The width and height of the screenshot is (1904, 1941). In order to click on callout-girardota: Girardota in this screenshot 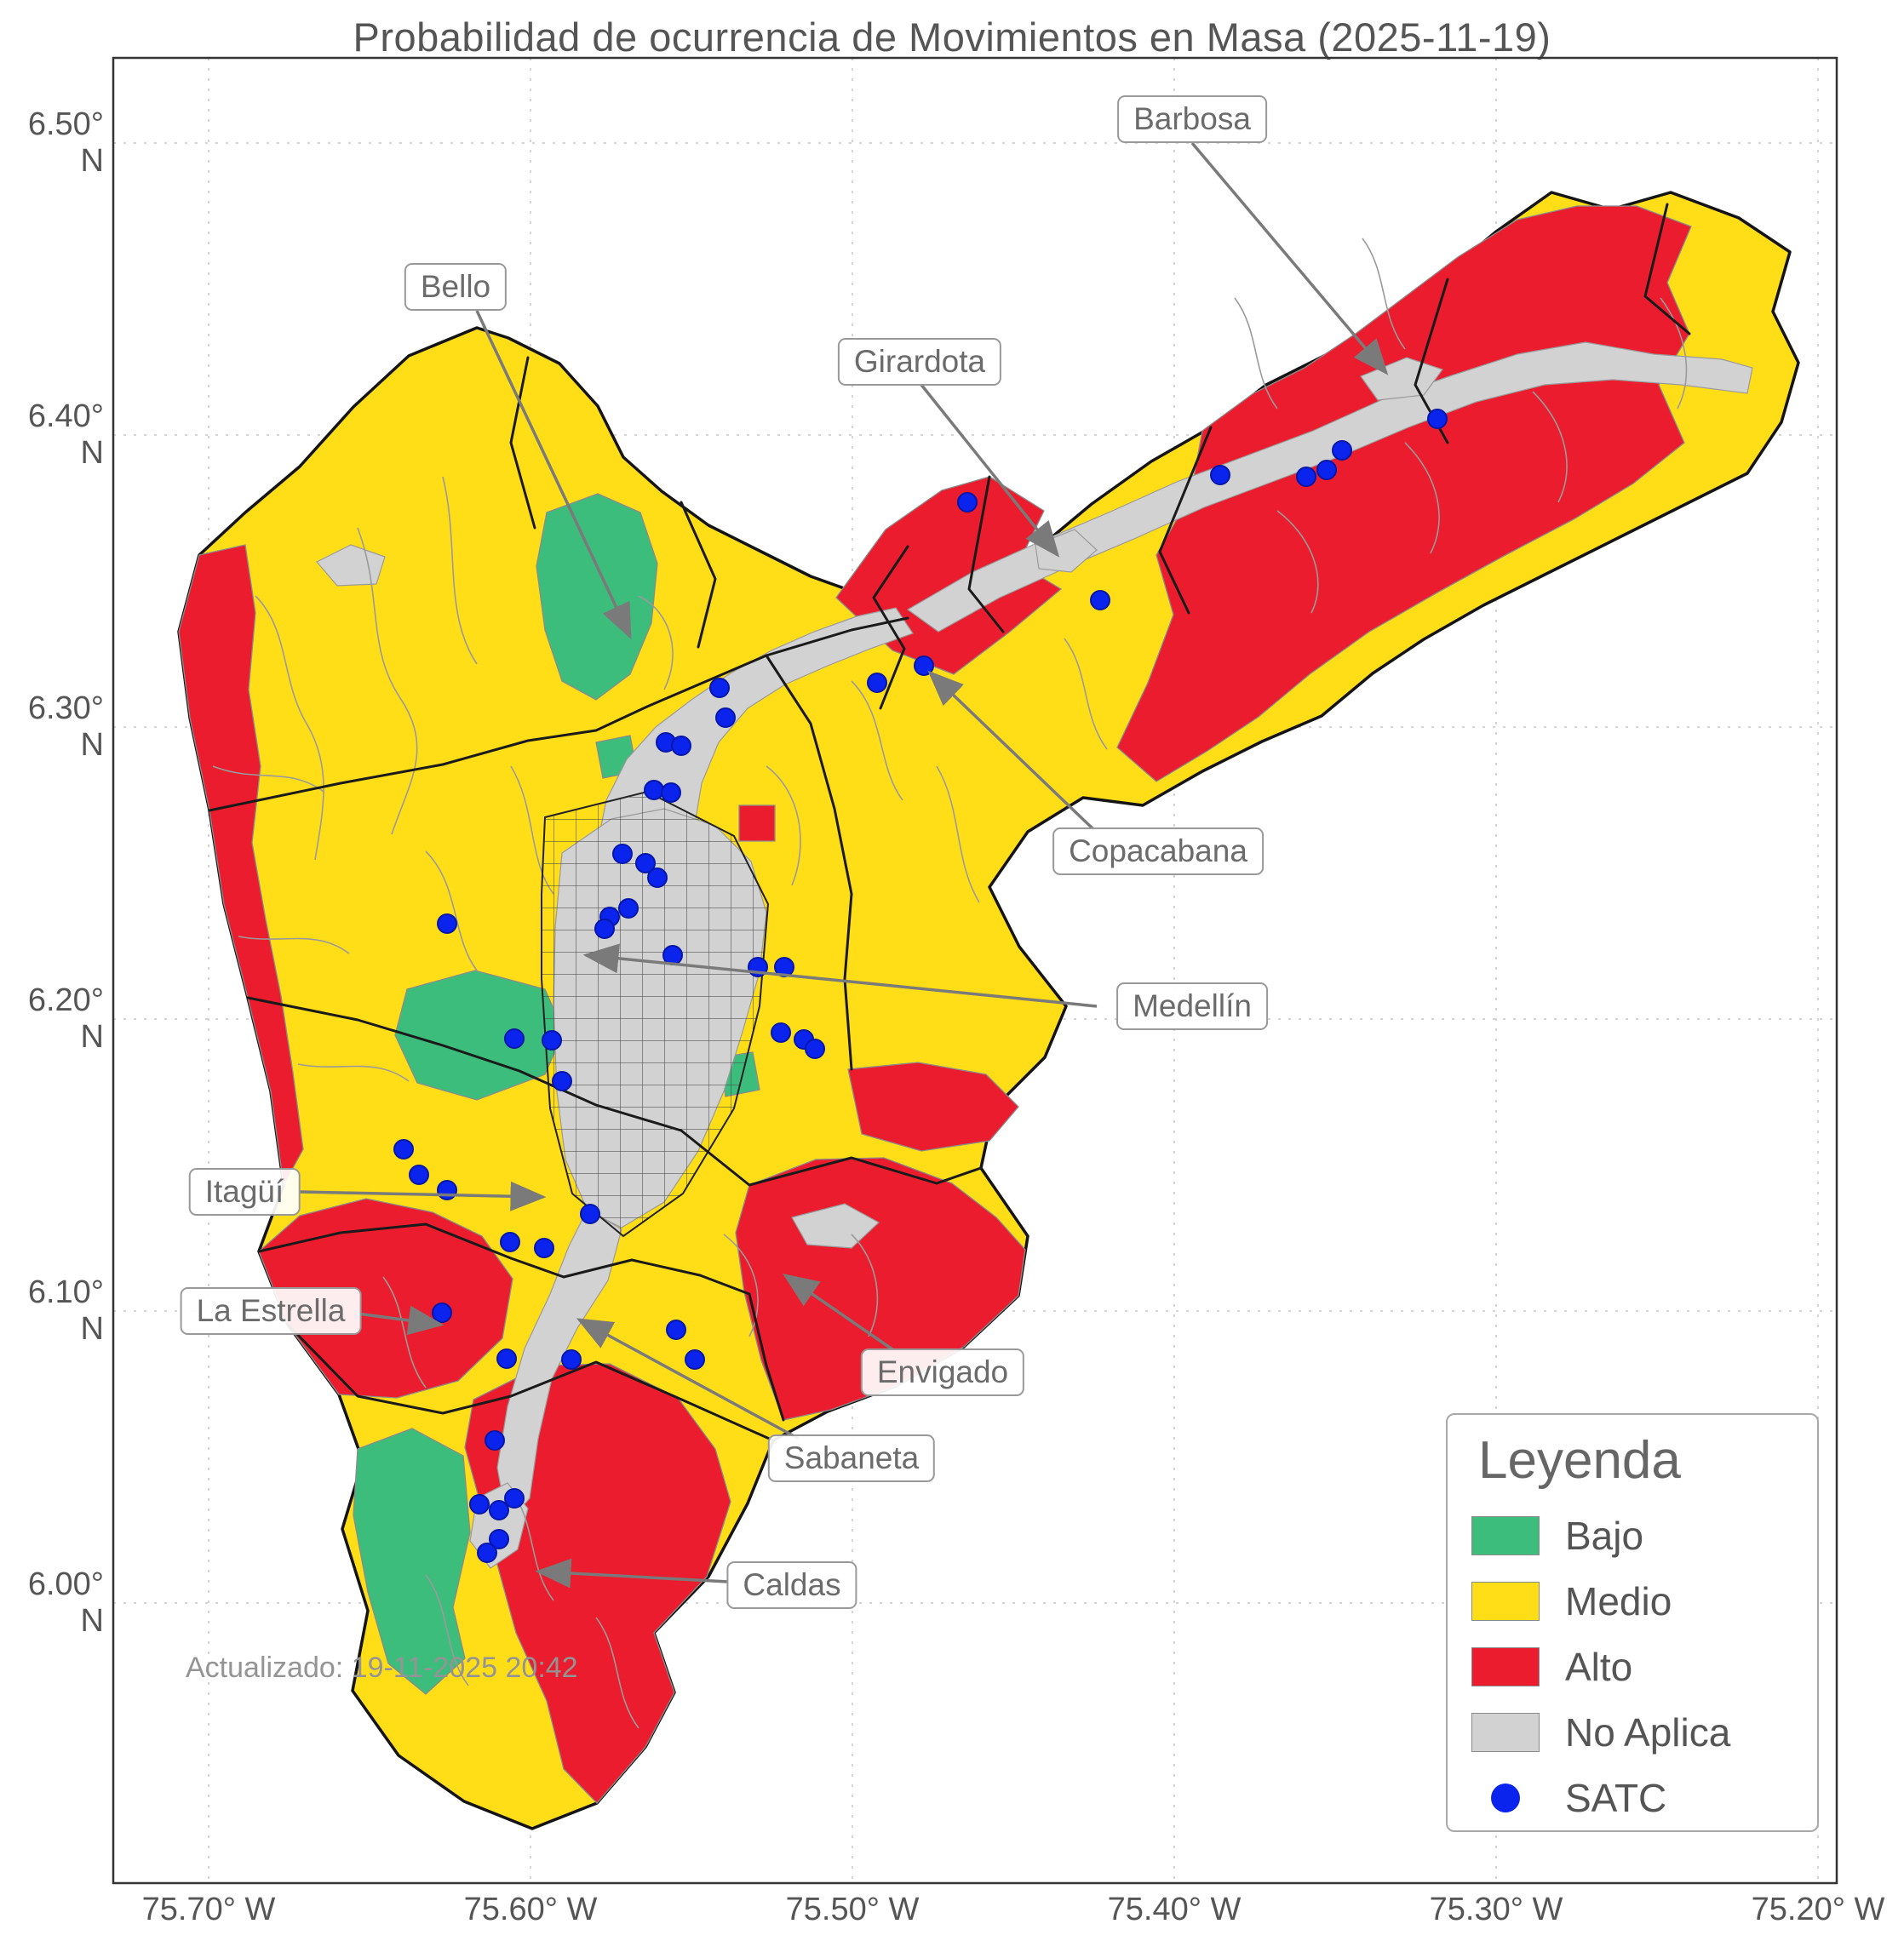, I will do `click(920, 362)`.